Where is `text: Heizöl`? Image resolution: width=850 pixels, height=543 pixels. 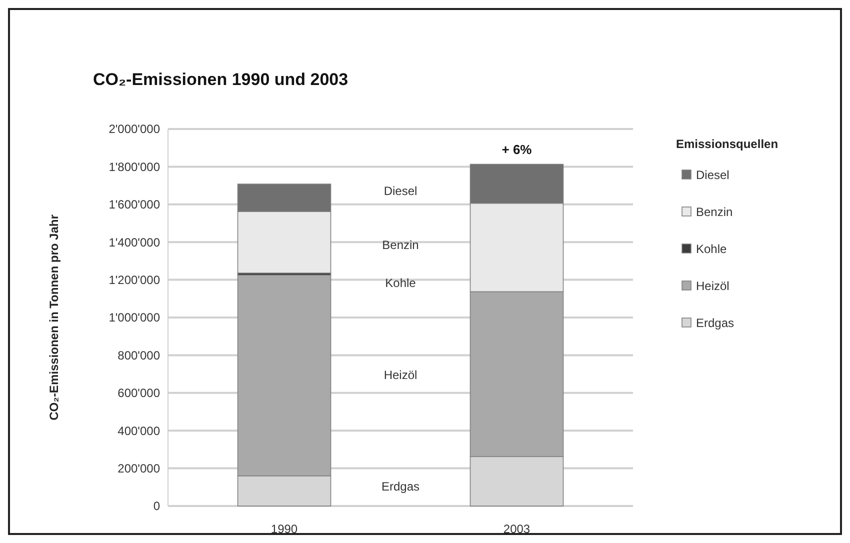
text: Heizöl is located at coordinates (401, 375).